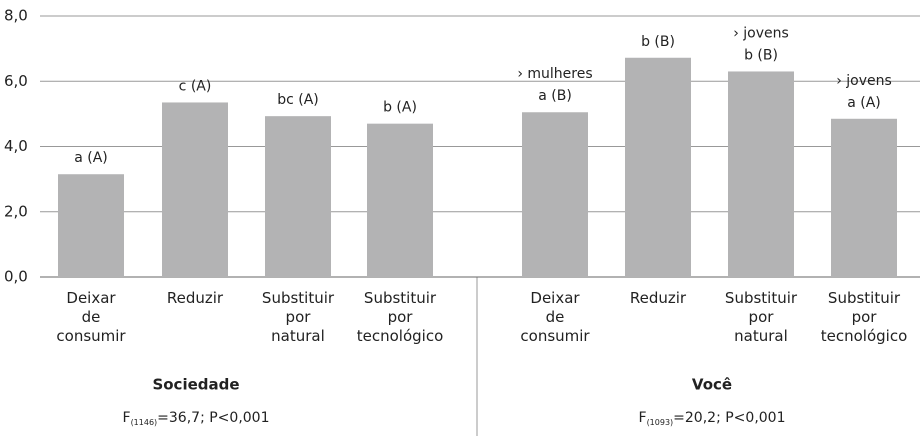  Describe the element at coordinates (144, 422) in the screenshot. I see `stat-subscript: (1146)` at that location.